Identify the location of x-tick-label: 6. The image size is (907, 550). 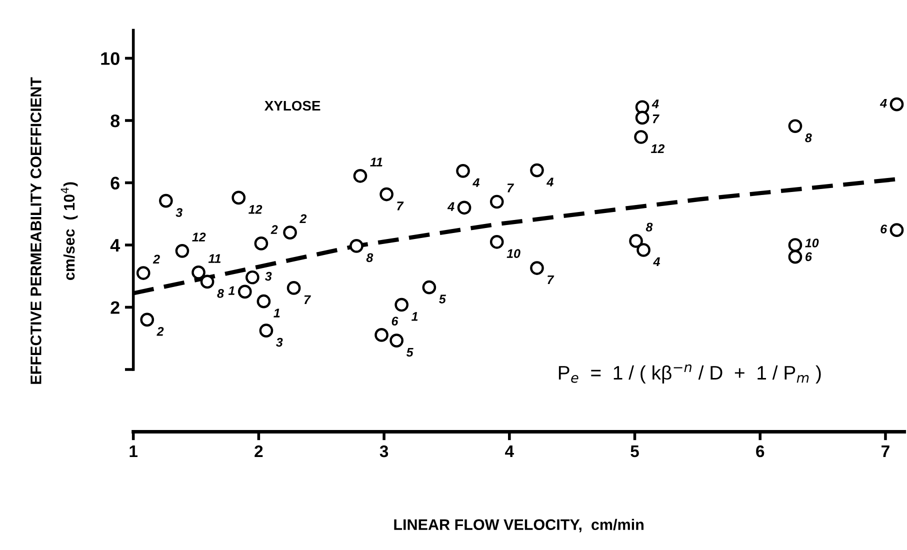
(760, 451).